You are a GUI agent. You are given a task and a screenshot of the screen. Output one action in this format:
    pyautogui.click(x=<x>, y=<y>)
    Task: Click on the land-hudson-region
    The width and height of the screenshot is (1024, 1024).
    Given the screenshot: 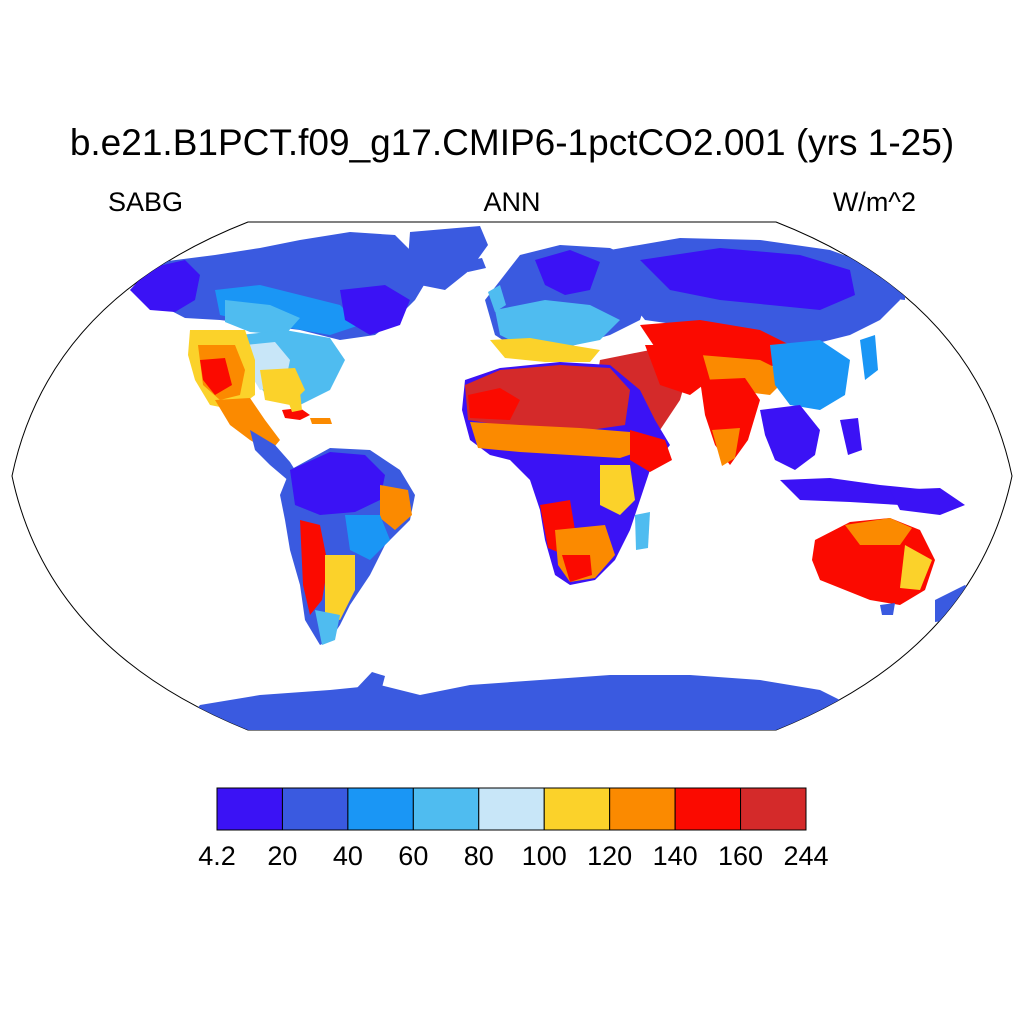 What is the action you would take?
    pyautogui.click(x=287, y=310)
    